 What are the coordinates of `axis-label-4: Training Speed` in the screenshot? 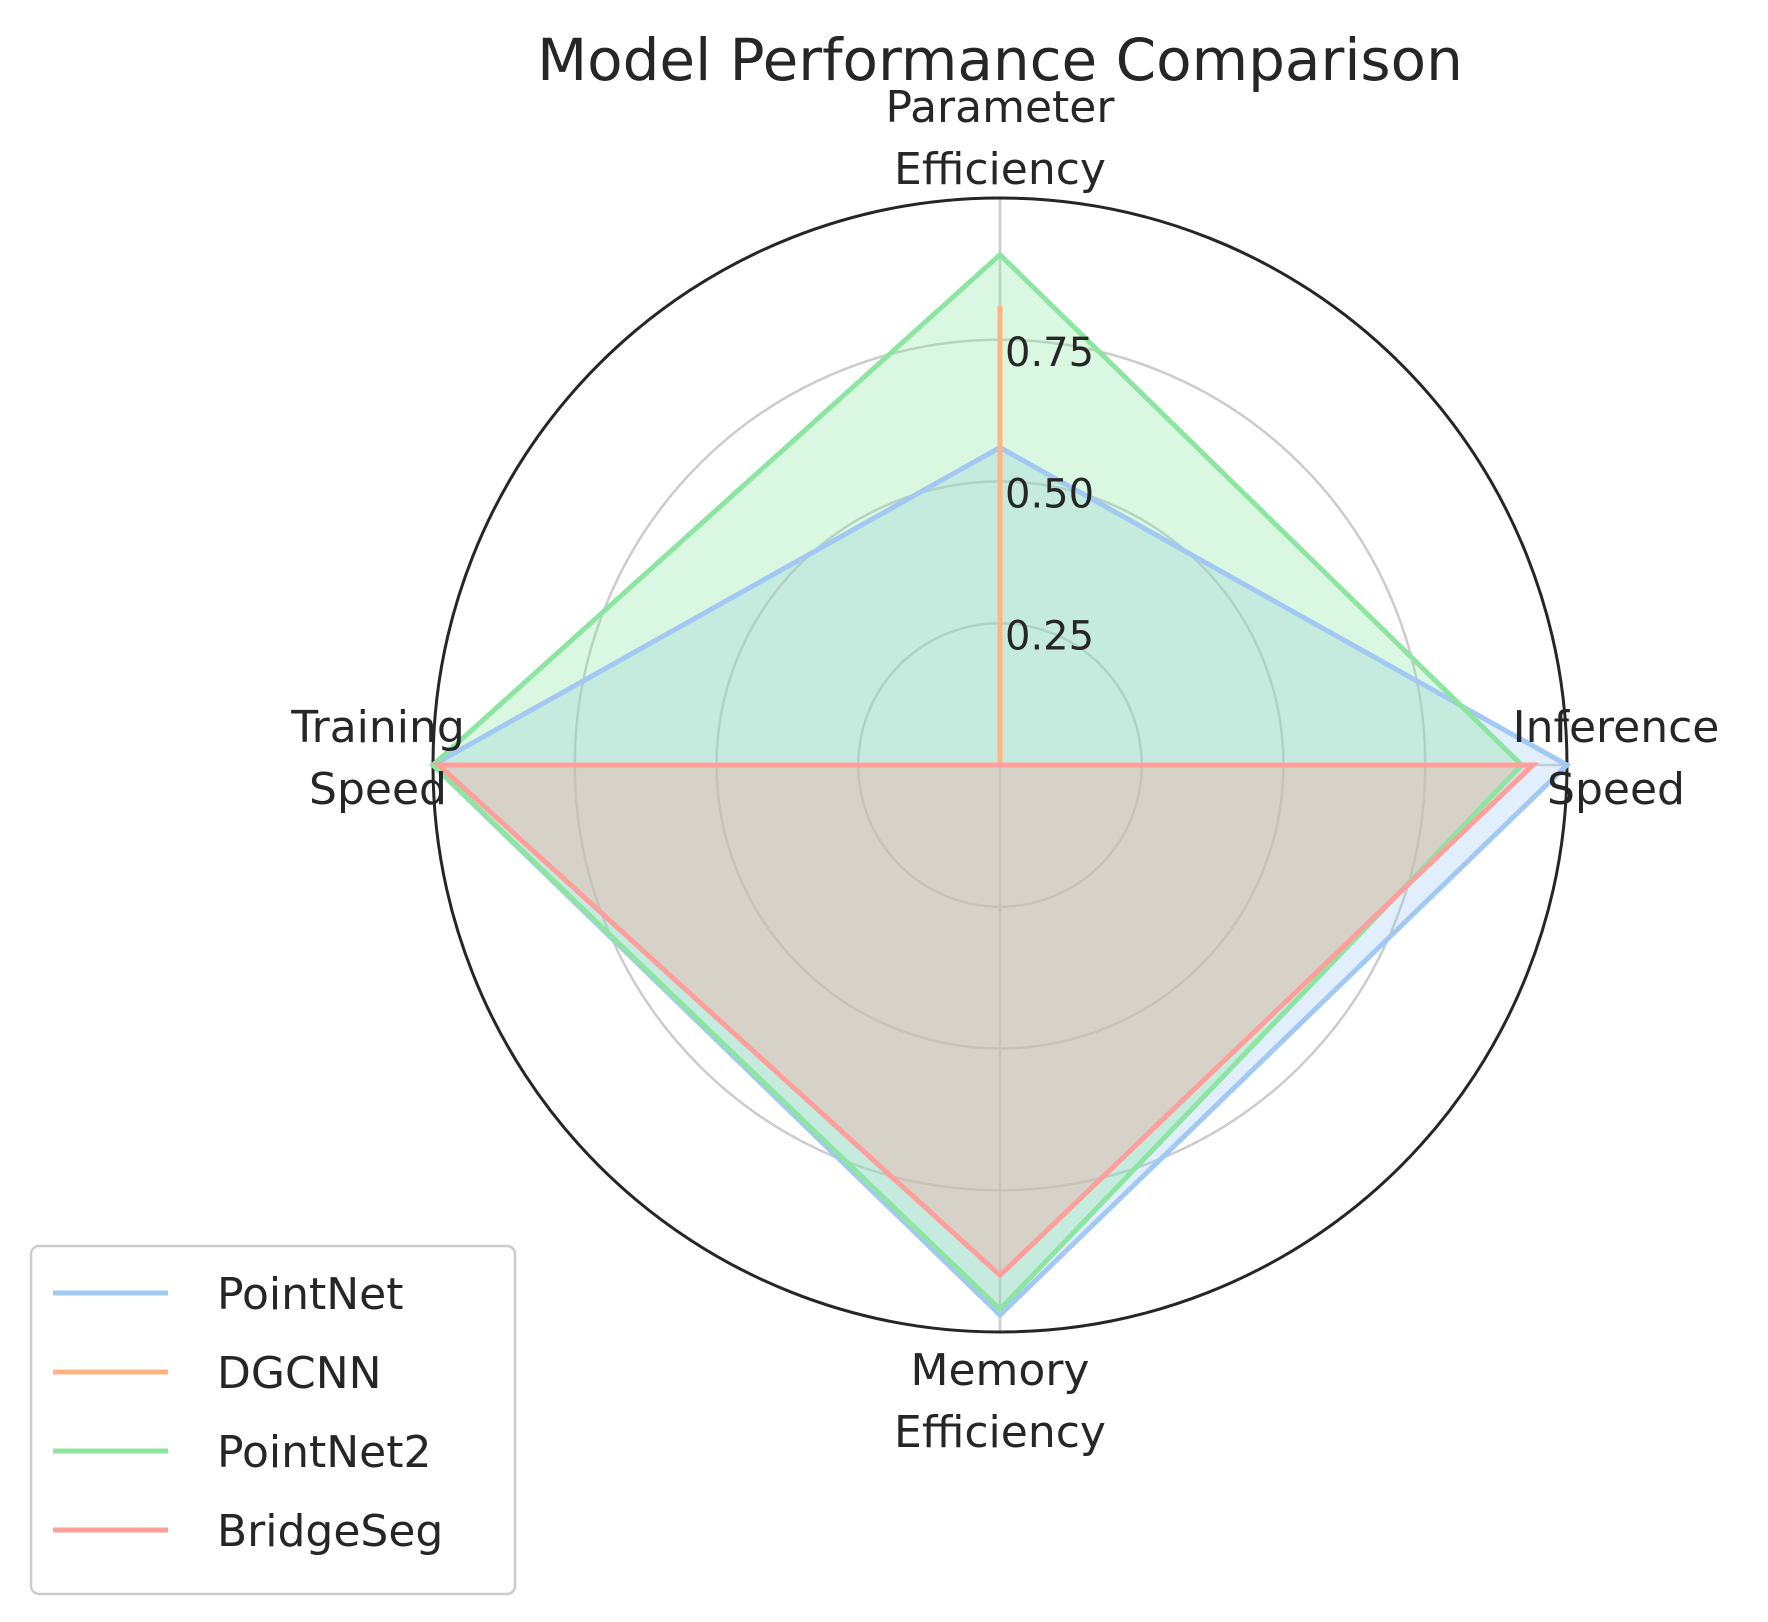 It's located at (377, 758).